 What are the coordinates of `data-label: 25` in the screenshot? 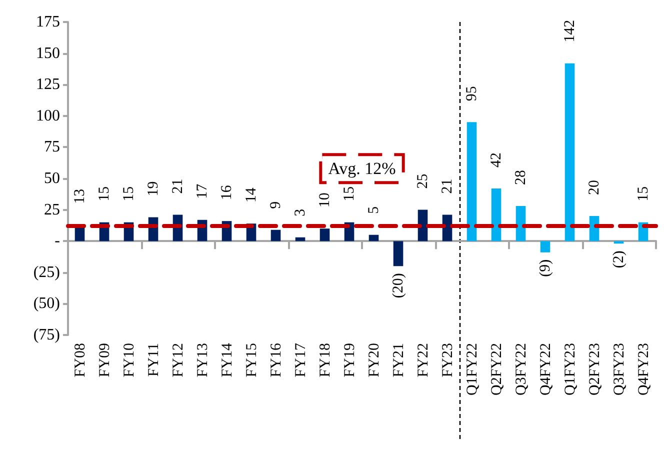 It's located at (422, 181).